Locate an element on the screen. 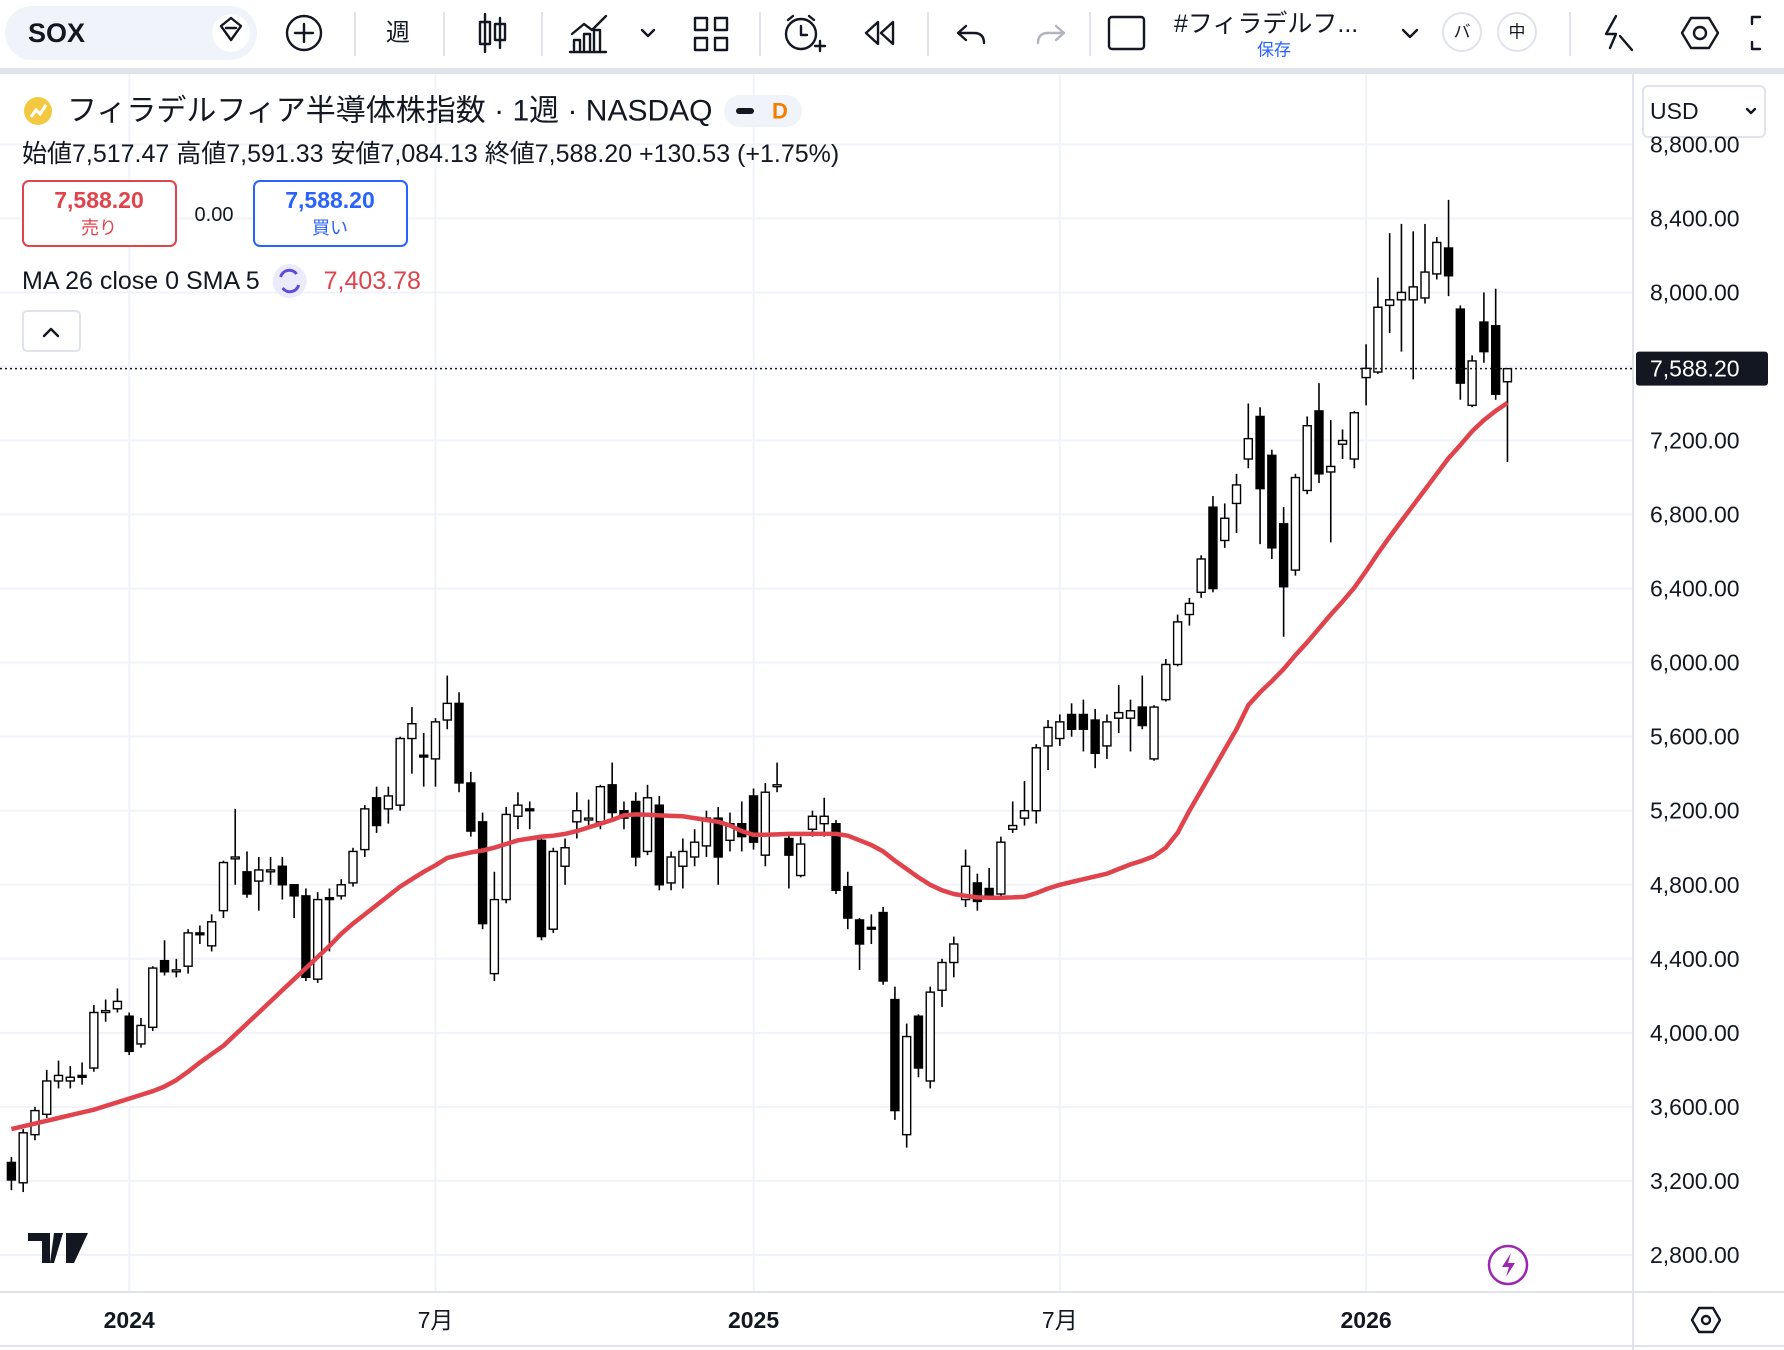 The image size is (1784, 1350). fullscreen-icon is located at coordinates (1756, 33).